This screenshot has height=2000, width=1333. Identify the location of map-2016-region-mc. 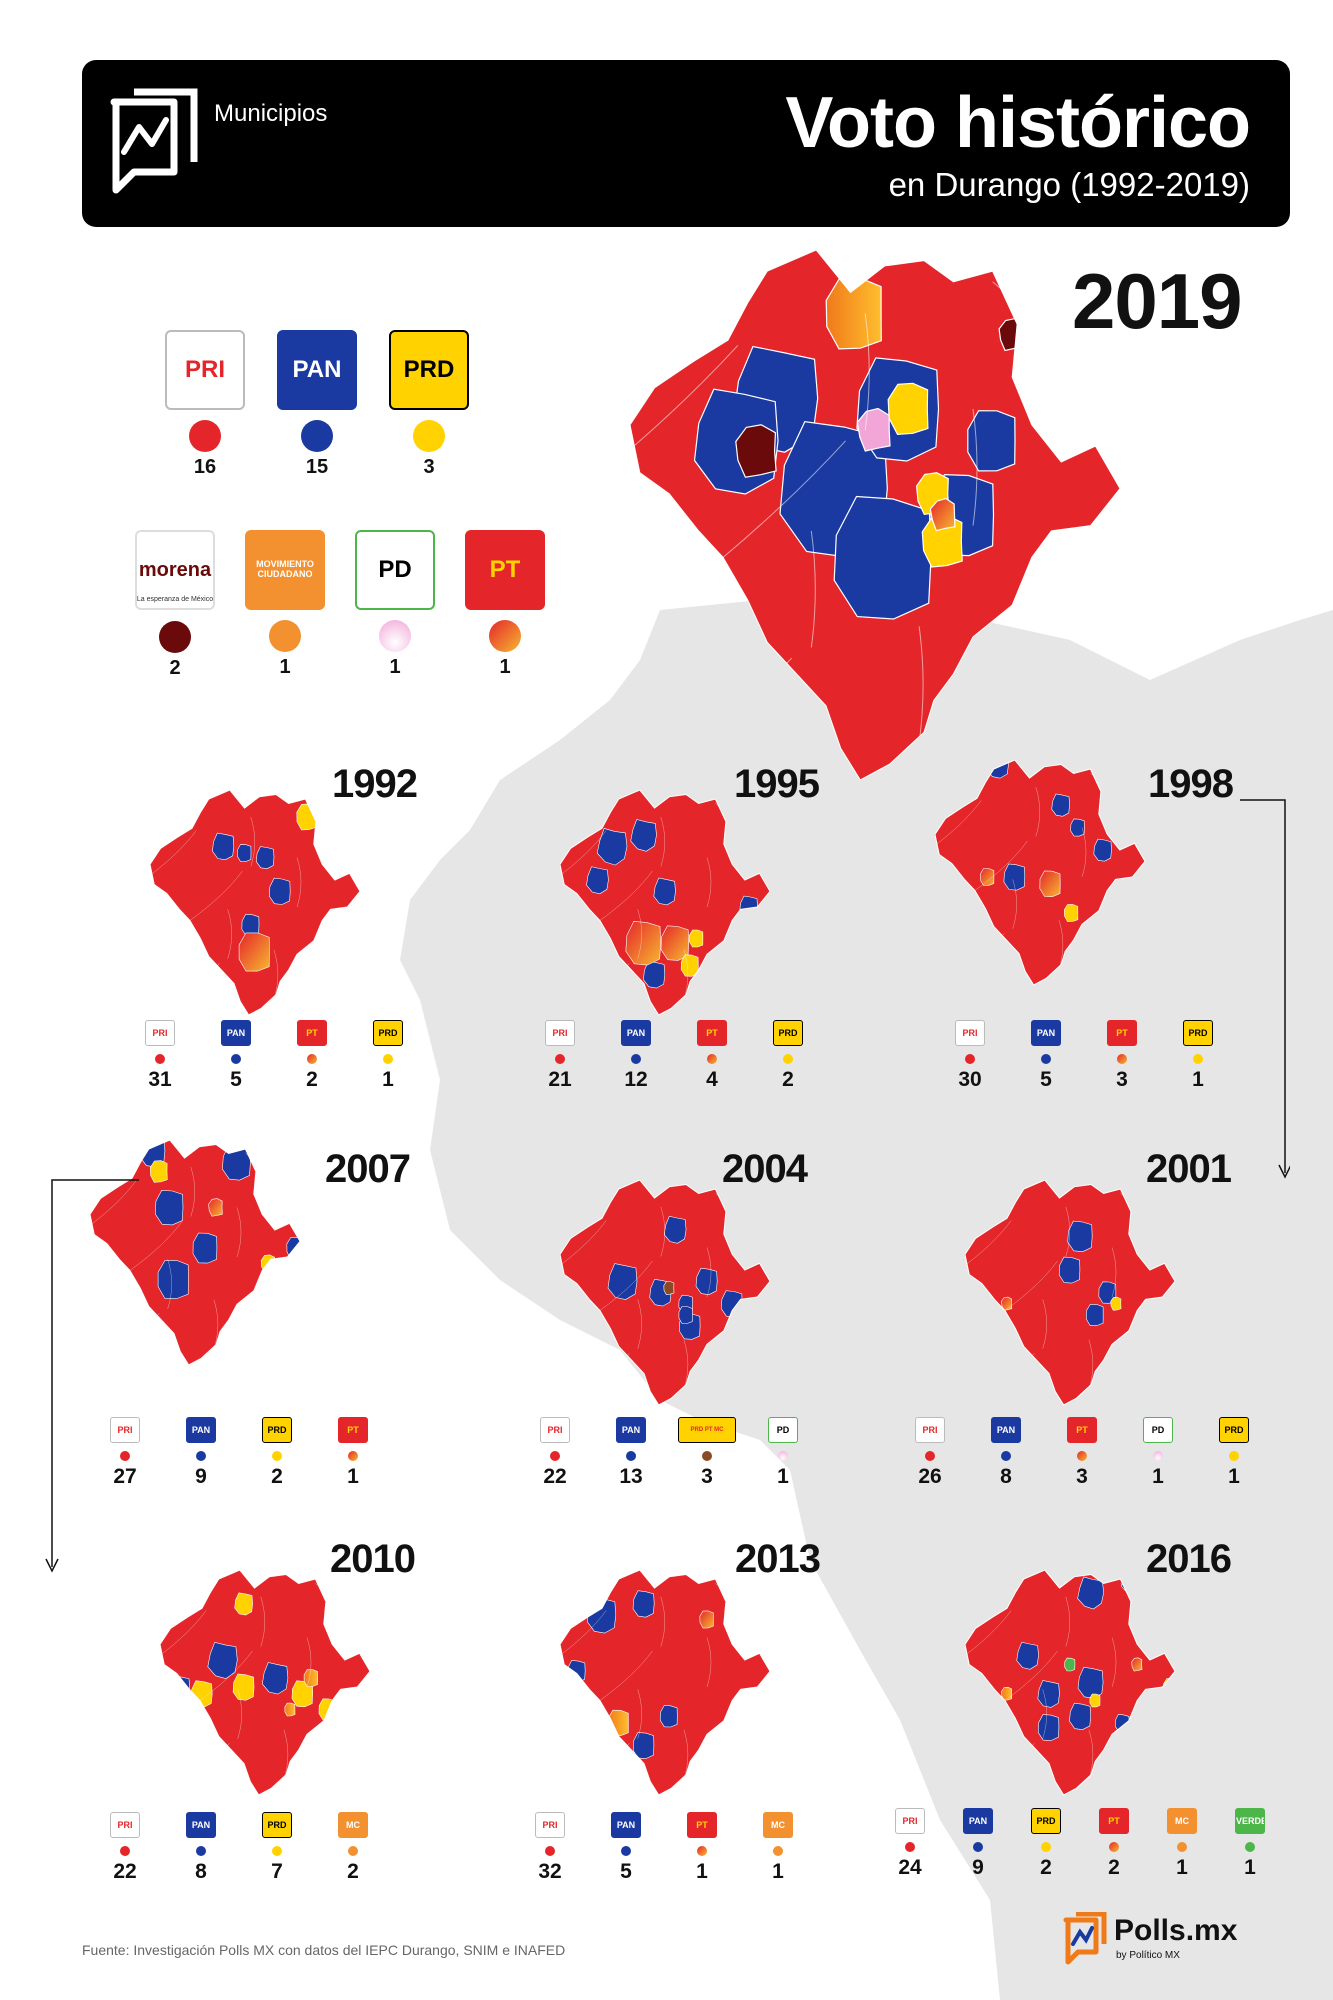
(1007, 1693).